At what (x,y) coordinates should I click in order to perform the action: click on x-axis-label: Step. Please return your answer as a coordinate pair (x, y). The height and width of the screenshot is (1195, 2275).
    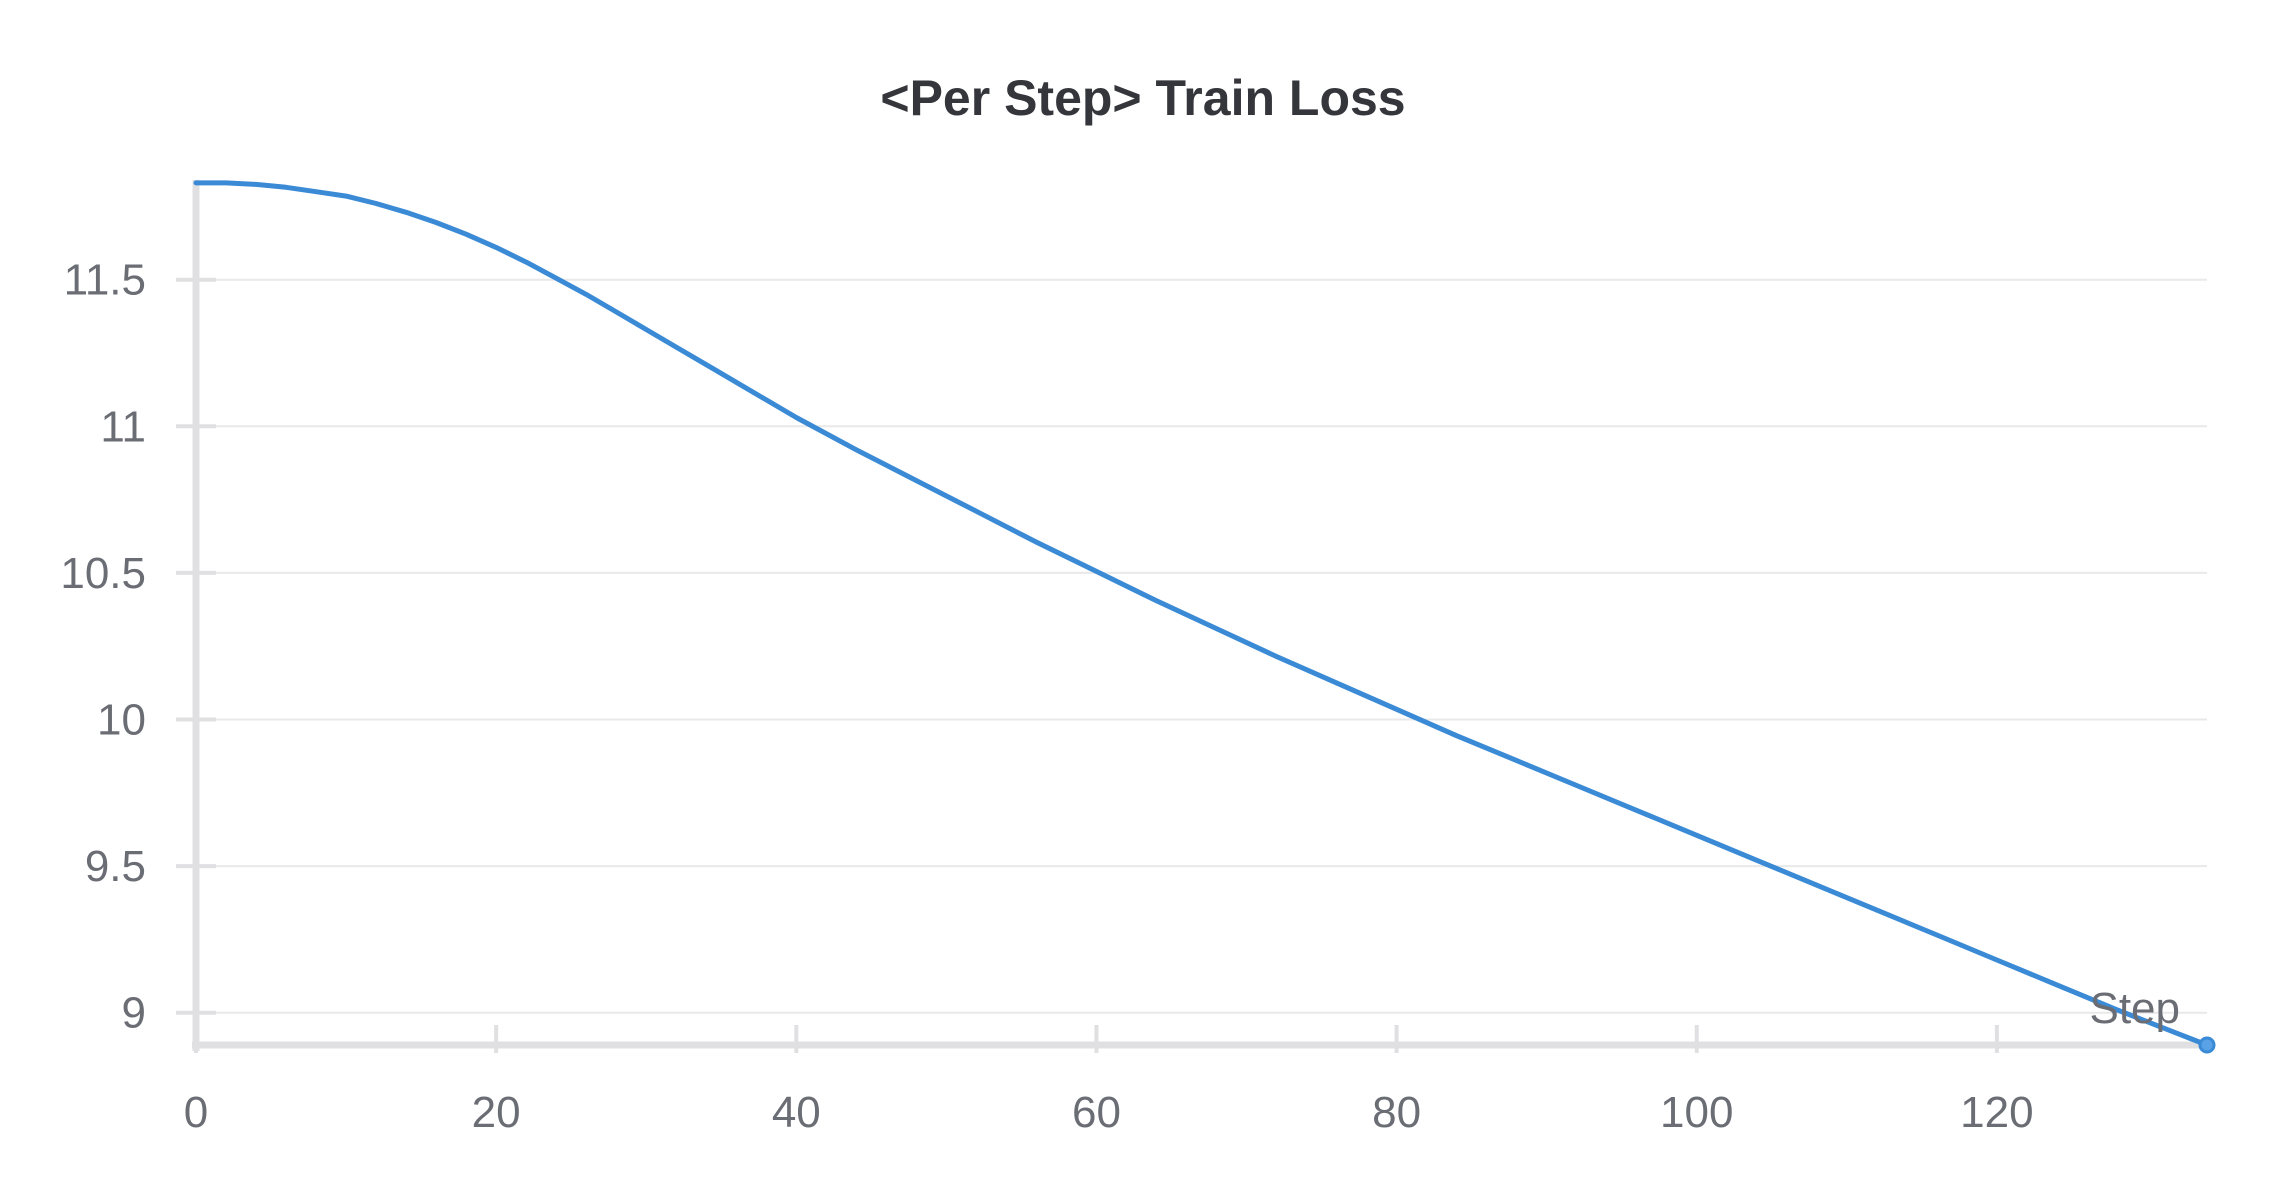
    Looking at the image, I should click on (2134, 1008).